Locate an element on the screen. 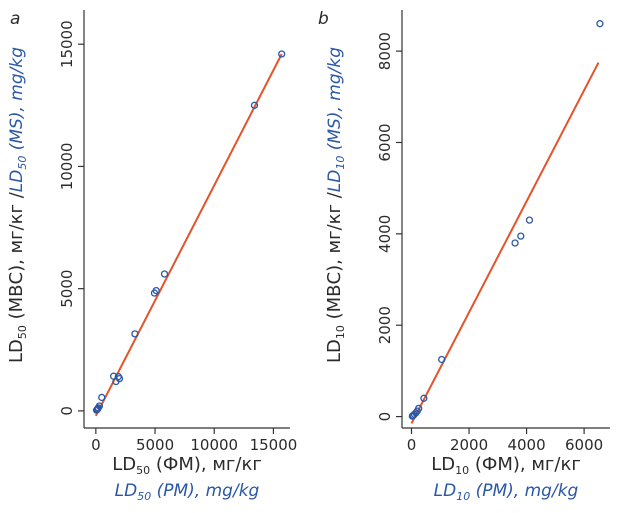 The width and height of the screenshot is (621, 513). x-tick-label: 5000 is located at coordinates (155, 445).